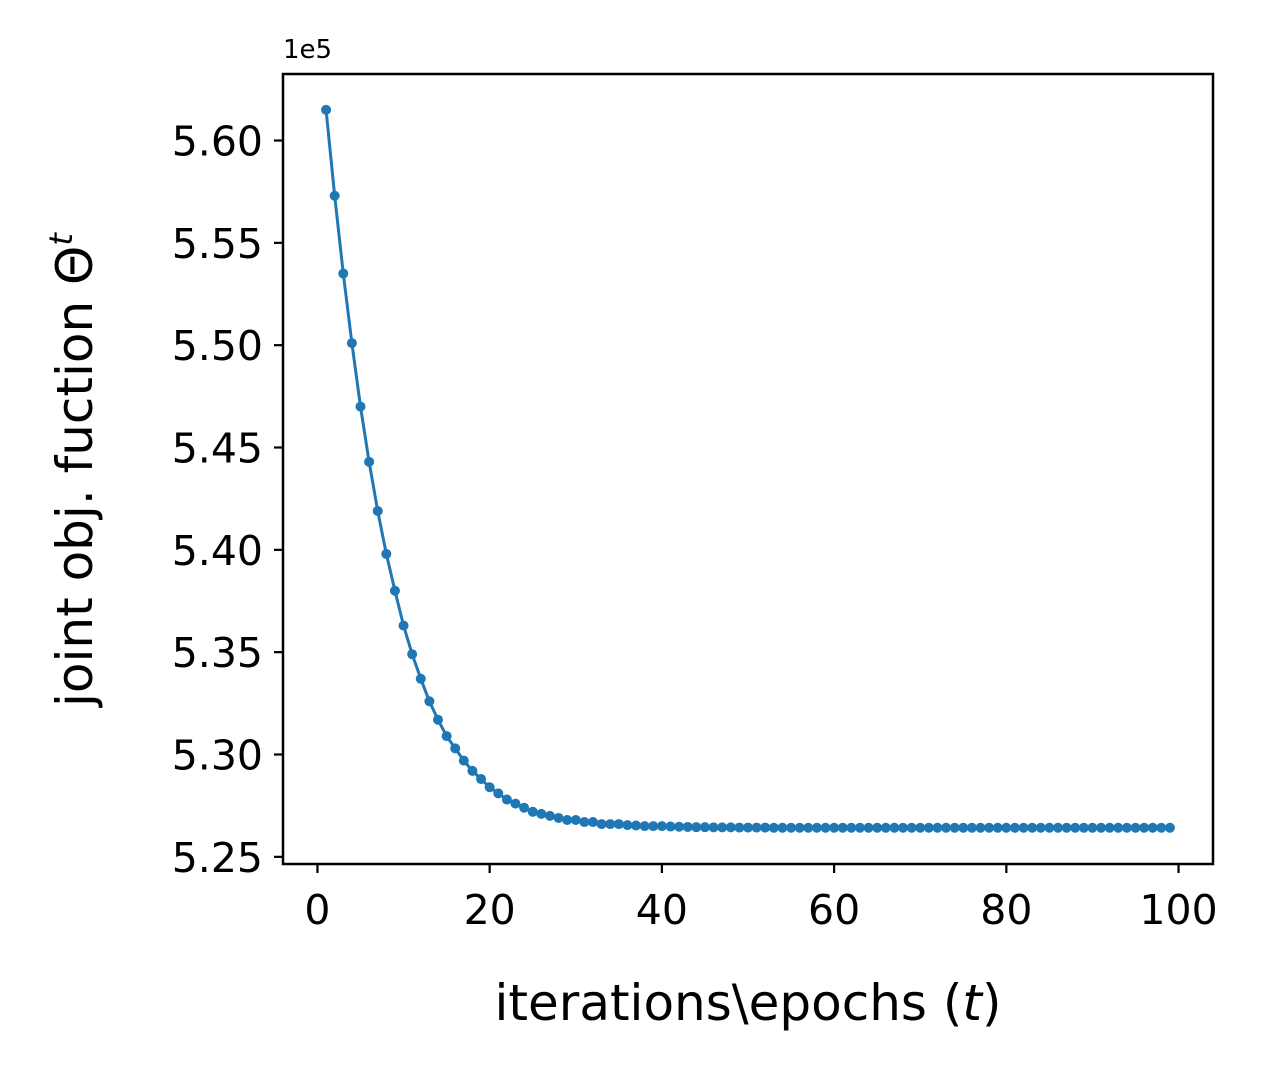 The height and width of the screenshot is (1067, 1263). I want to click on x-tick-label: 100, so click(1178, 910).